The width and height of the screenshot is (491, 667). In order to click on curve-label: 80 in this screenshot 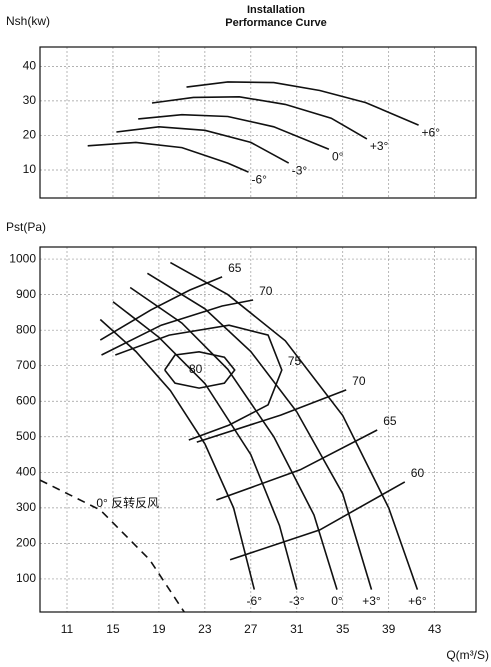, I will do `click(196, 369)`.